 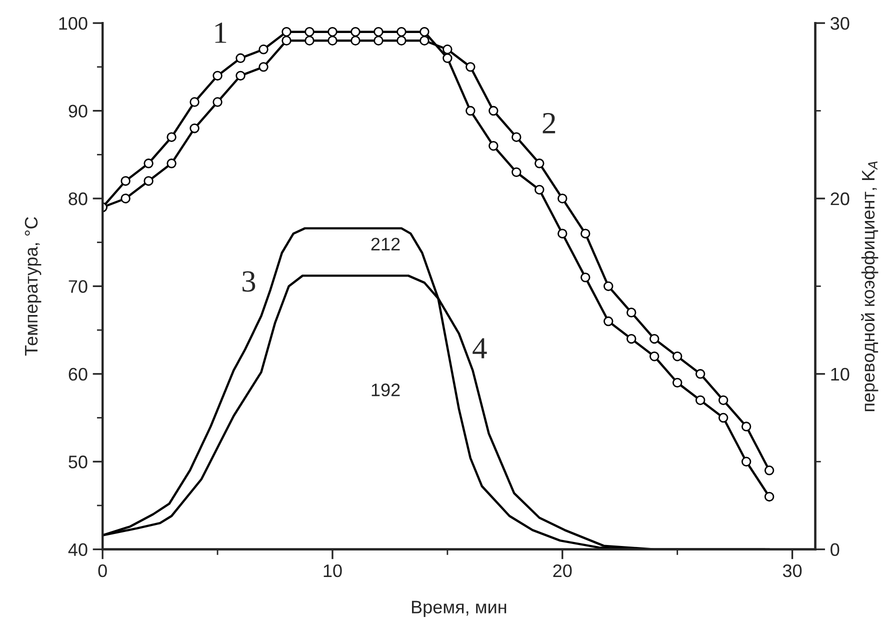 What do you see at coordinates (869, 286) in the screenshot?
I see `y2-axis-title: переводной коэффициент, K$_{A}$` at bounding box center [869, 286].